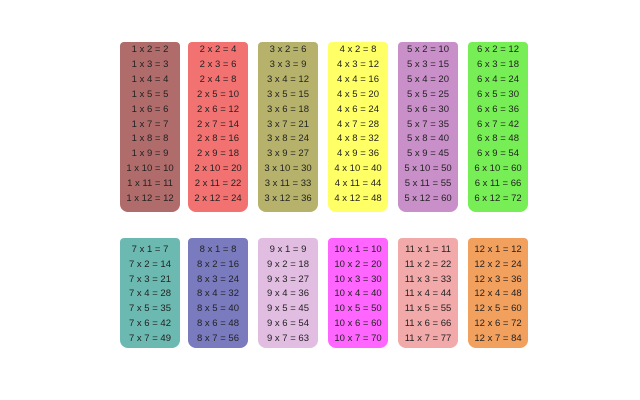  What do you see at coordinates (428, 124) in the screenshot?
I see `equation: 5 x 7 = 35` at bounding box center [428, 124].